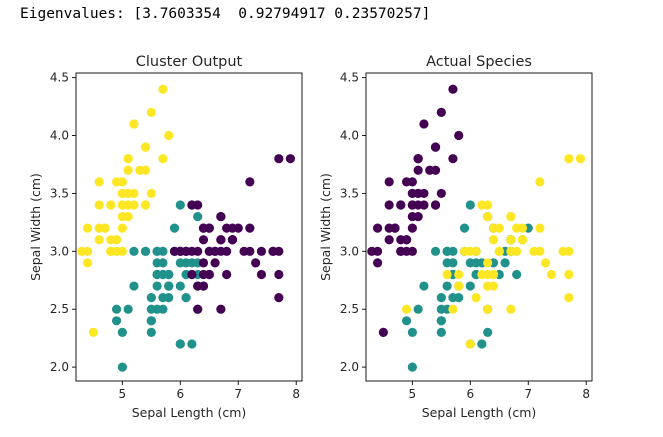 Image resolution: width=663 pixels, height=437 pixels. Describe the element at coordinates (528, 394) in the screenshot. I see `x-tick-label: 7` at that location.